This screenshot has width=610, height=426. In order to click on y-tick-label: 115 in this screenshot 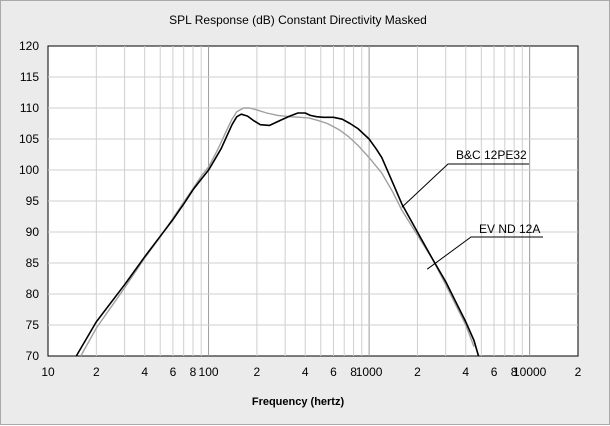, I will do `click(29, 77)`.